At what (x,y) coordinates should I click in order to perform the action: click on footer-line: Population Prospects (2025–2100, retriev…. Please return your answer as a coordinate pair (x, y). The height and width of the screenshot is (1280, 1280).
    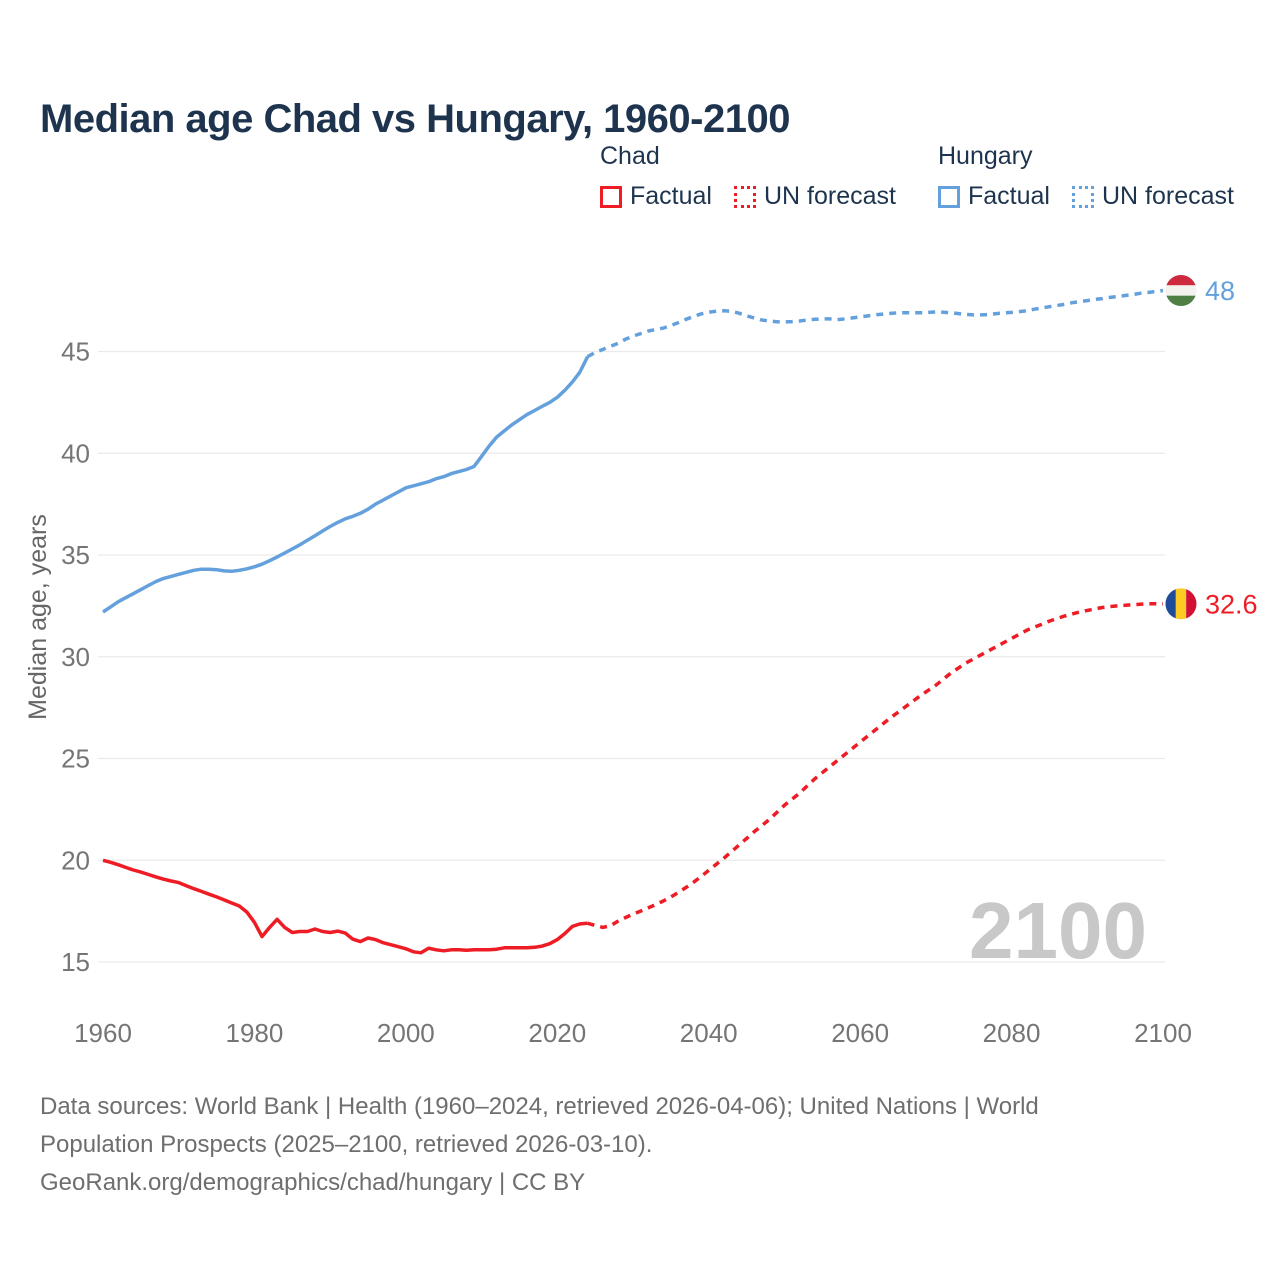
    Looking at the image, I should click on (346, 1144).